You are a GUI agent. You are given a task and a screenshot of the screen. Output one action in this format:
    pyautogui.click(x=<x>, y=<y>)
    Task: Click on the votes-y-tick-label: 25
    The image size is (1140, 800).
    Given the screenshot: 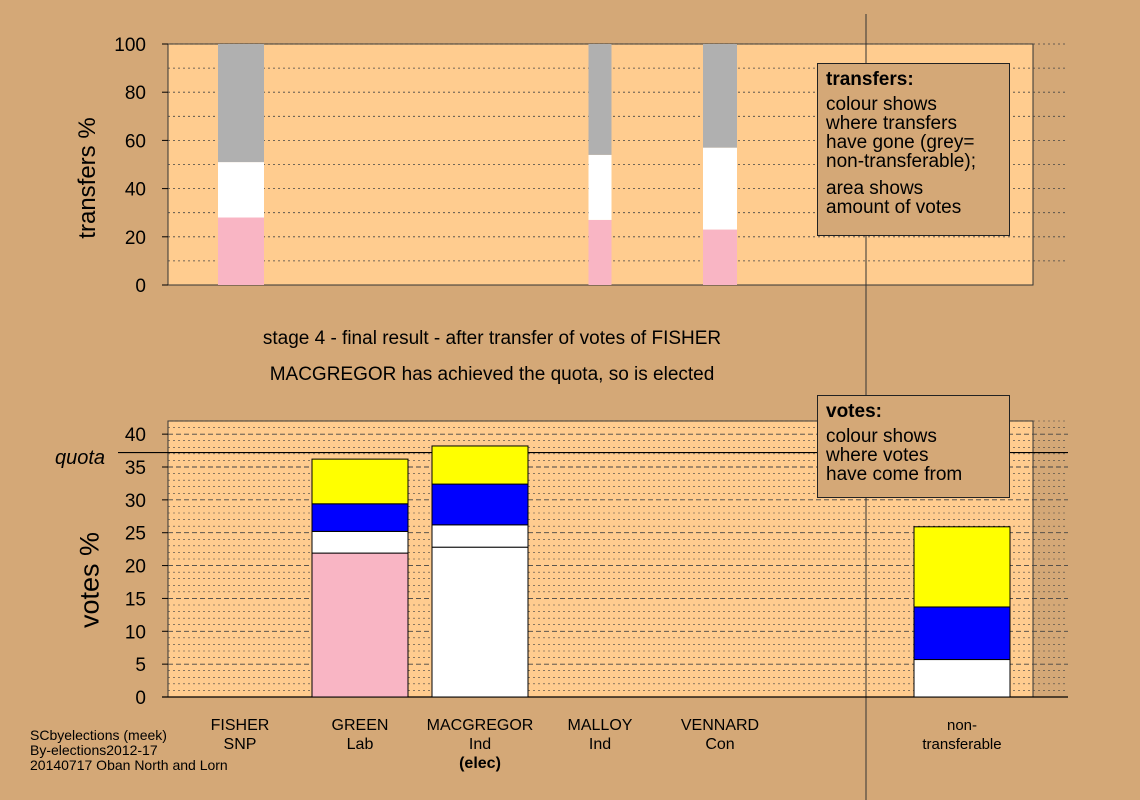 What is the action you would take?
    pyautogui.click(x=135, y=534)
    